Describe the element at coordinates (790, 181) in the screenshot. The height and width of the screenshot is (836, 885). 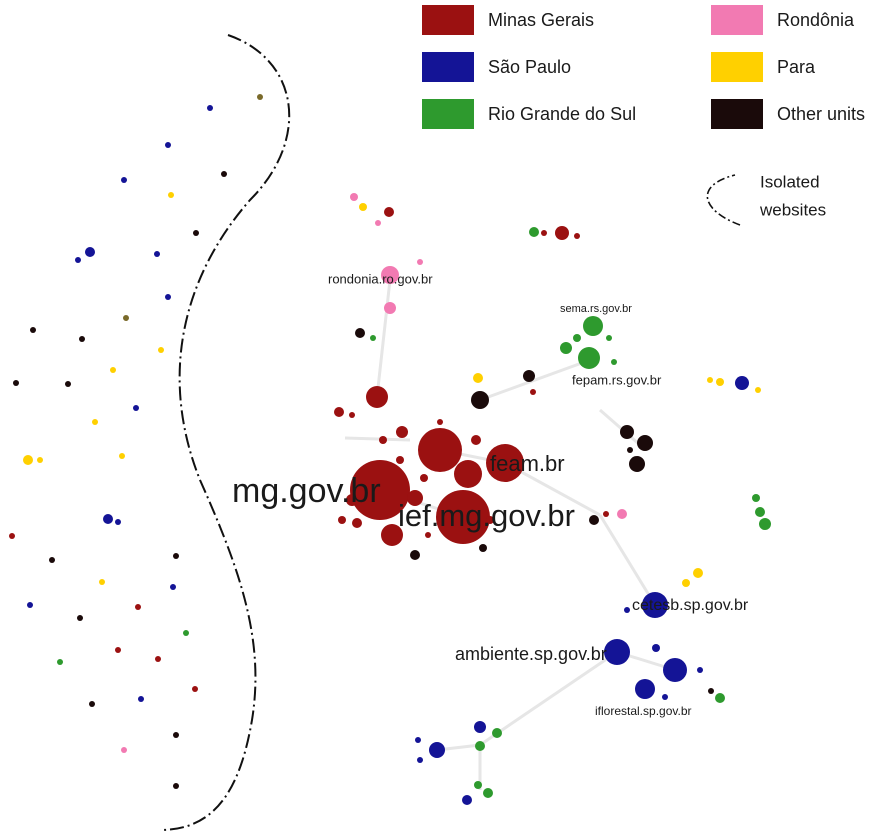
I see `isolated-note: Isolated` at that location.